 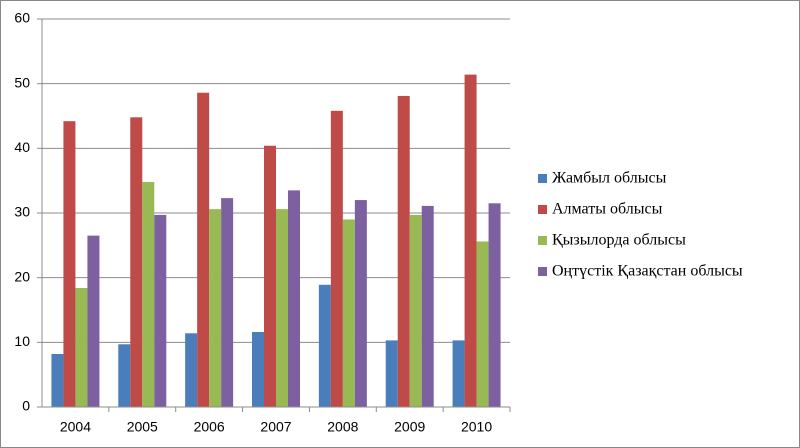 What do you see at coordinates (476, 427) in the screenshot?
I see `x-tick-label: 2010` at bounding box center [476, 427].